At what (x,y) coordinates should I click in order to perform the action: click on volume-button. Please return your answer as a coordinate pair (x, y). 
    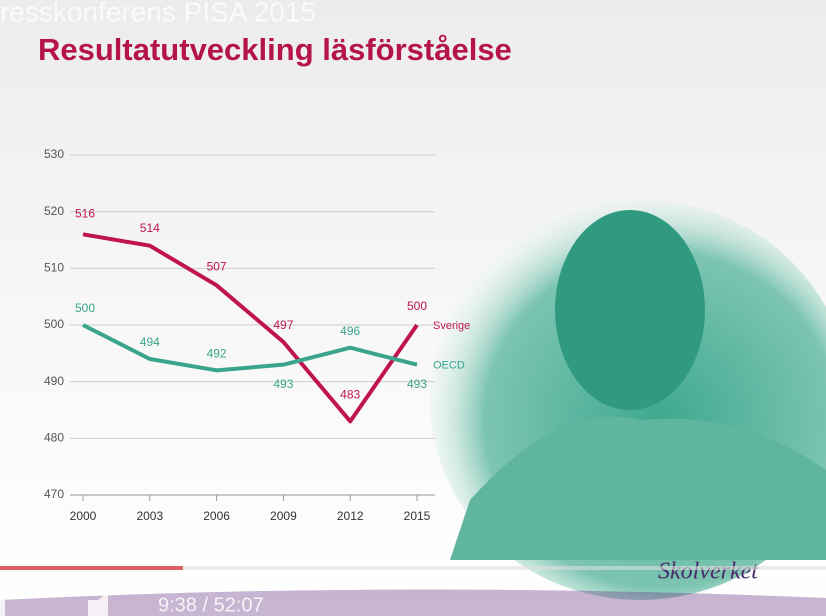
    Looking at the image, I should click on (98, 604).